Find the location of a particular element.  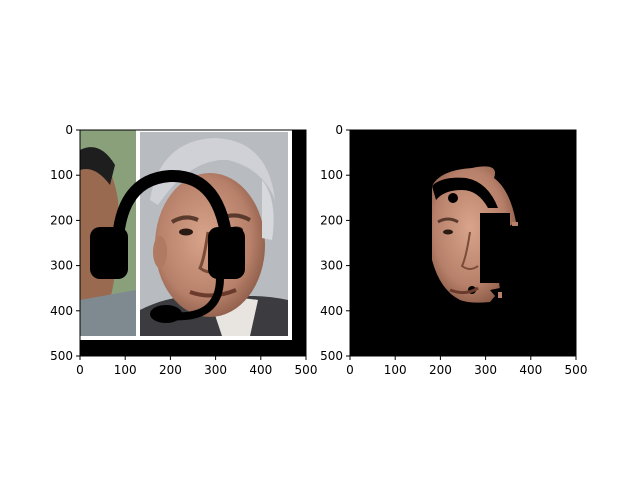

left-x-ticks: 0 100 200 300 400 500 is located at coordinates (196, 366).